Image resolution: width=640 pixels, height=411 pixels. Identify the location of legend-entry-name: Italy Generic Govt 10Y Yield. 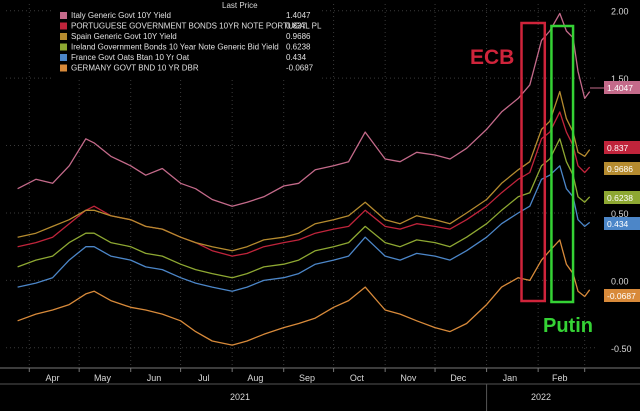
(121, 15).